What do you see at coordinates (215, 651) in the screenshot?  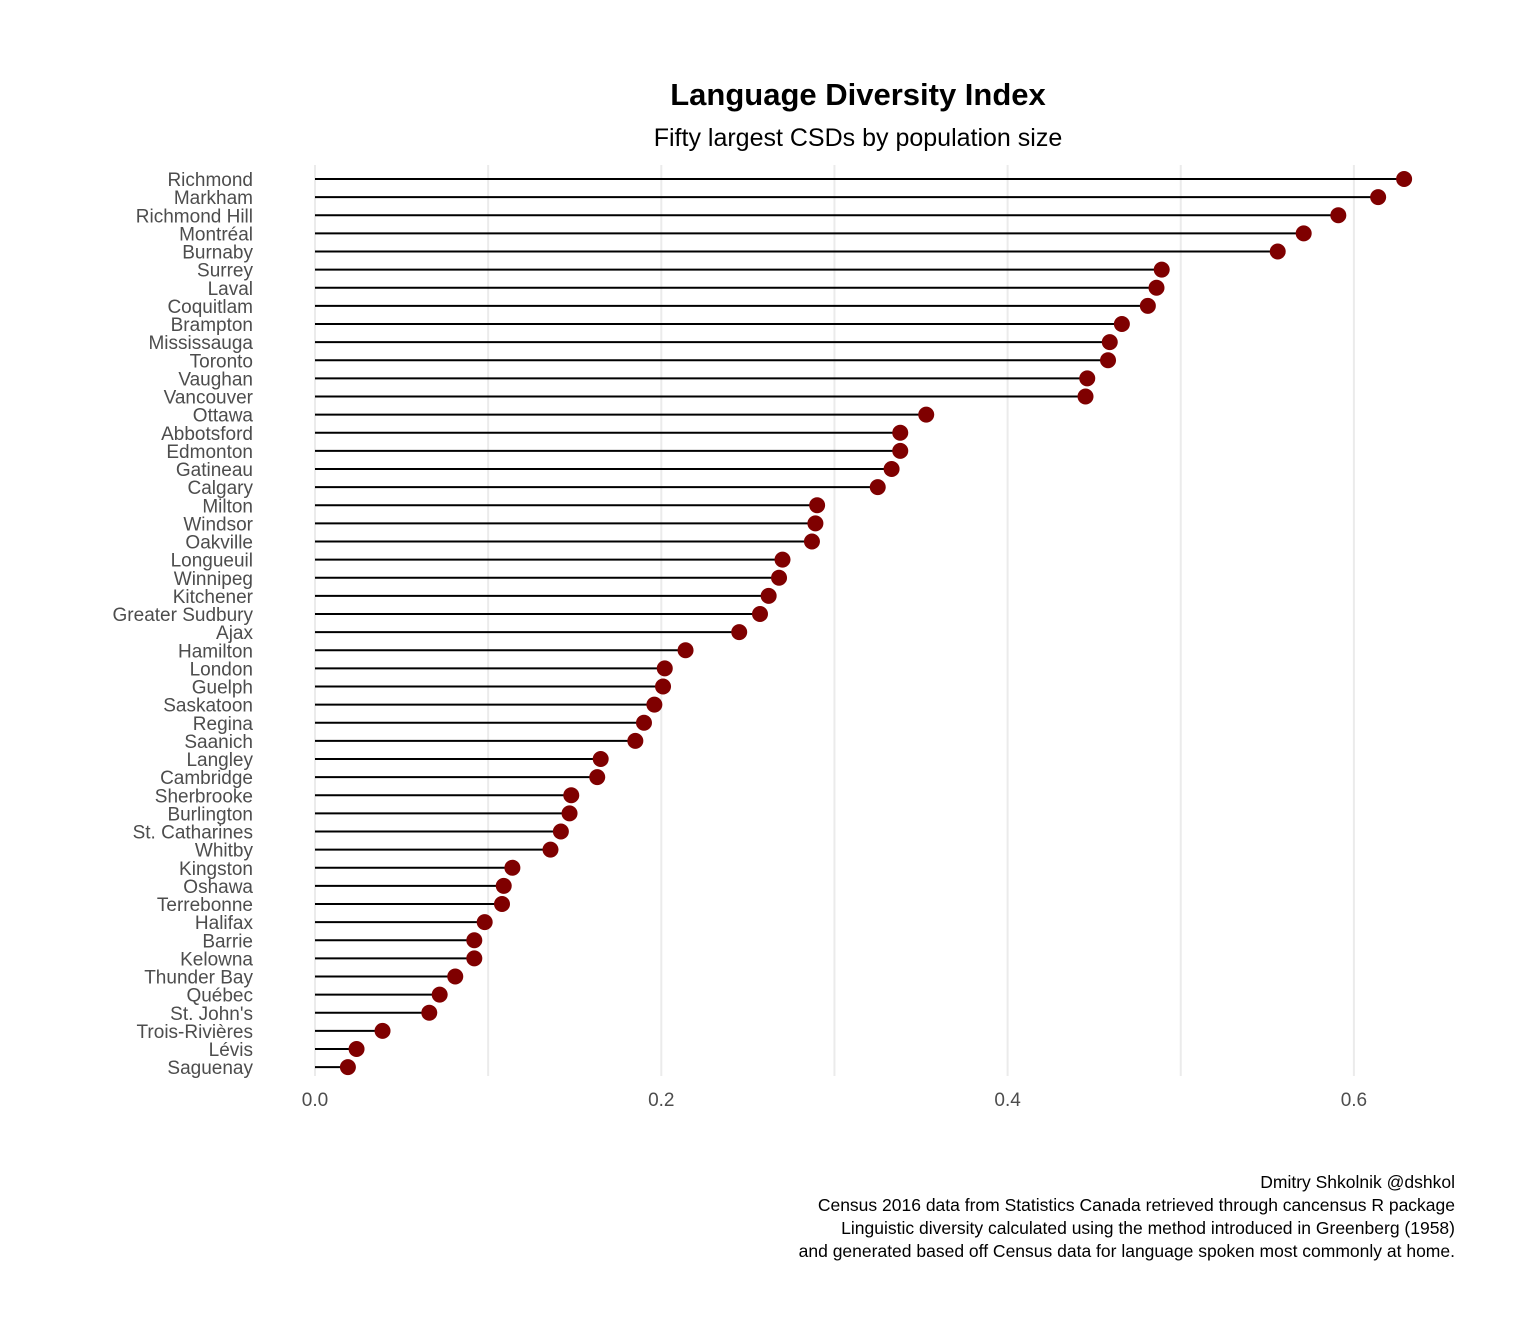 I see `category-label: Hamilton` at bounding box center [215, 651].